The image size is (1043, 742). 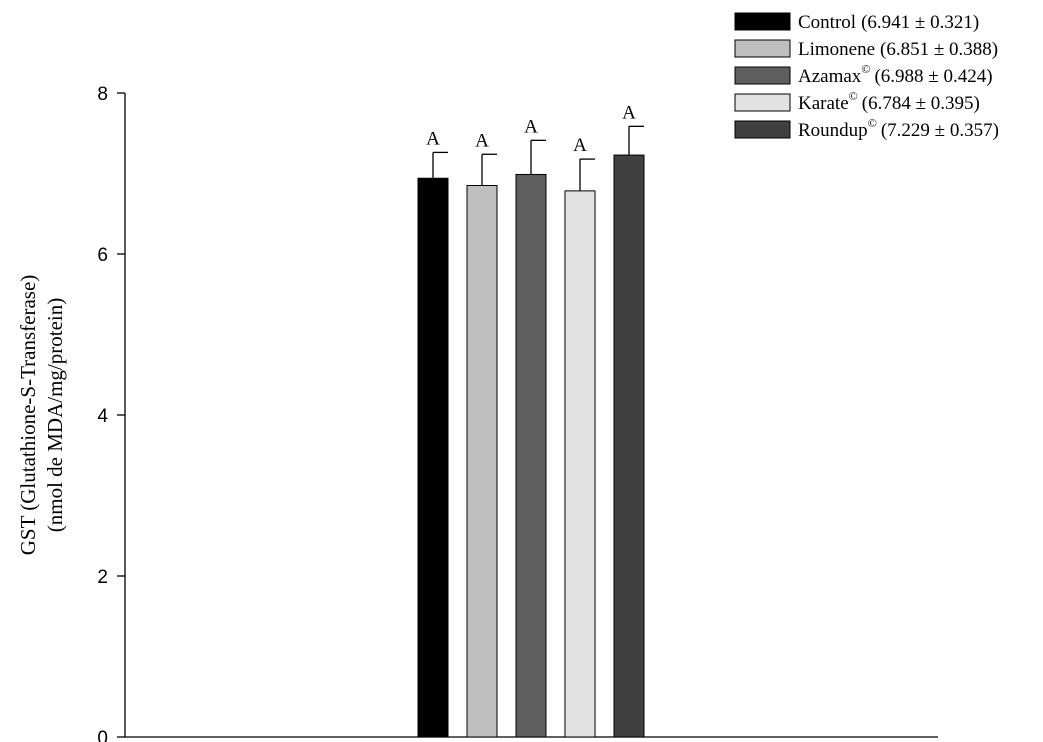 I want to click on legend-label-roundup: Roundup© (7.229 ± 0.357), so click(x=898, y=128).